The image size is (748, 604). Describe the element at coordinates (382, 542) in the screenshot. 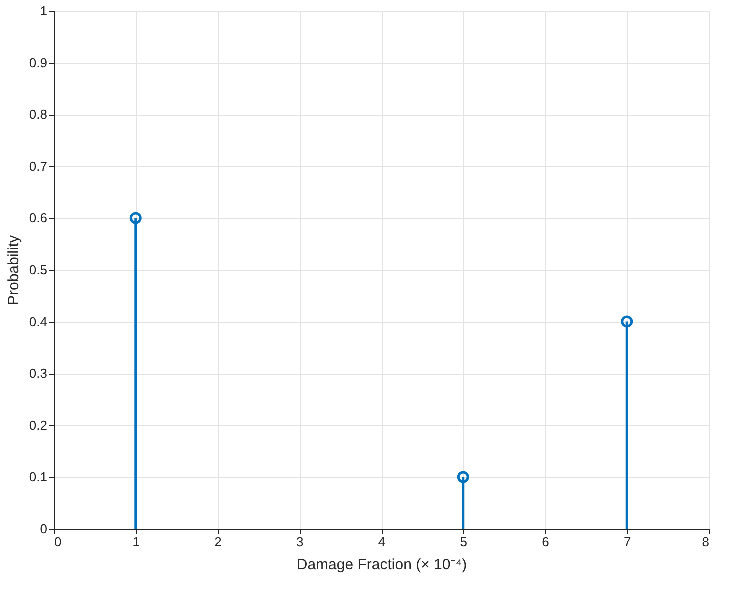

I see `x-tick-label: 4` at that location.